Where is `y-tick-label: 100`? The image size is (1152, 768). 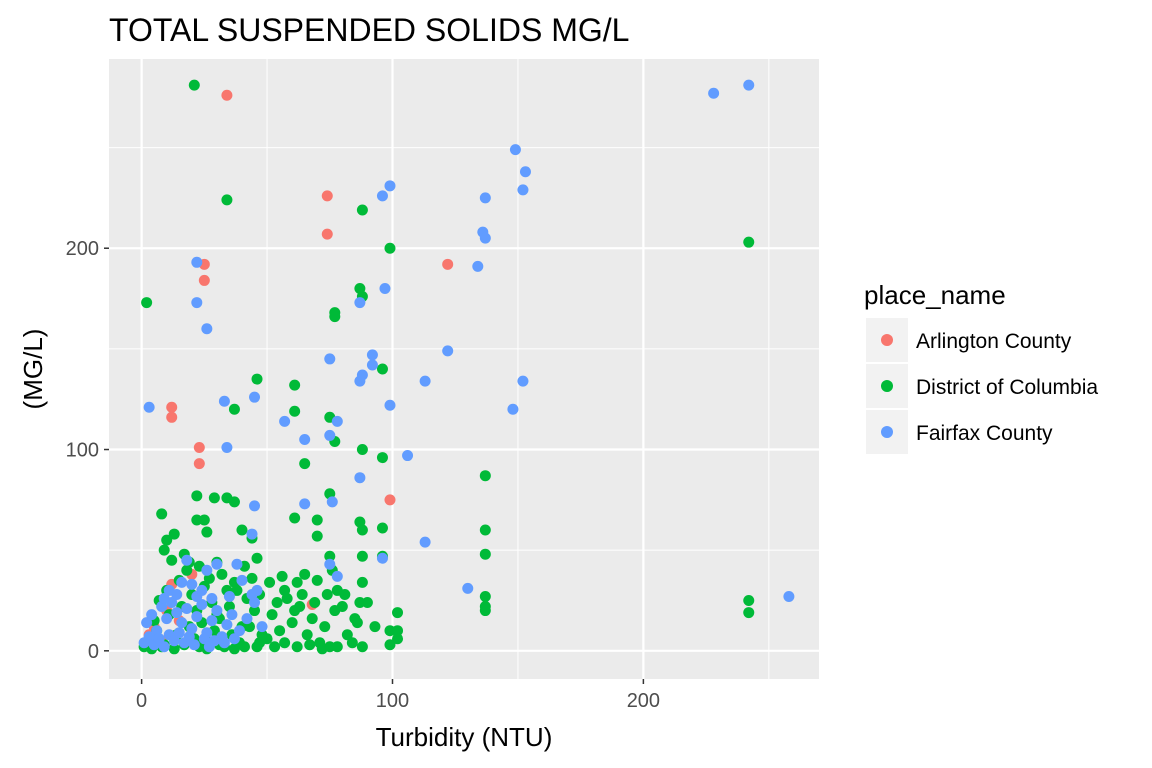 y-tick-label: 100 is located at coordinates (82, 451).